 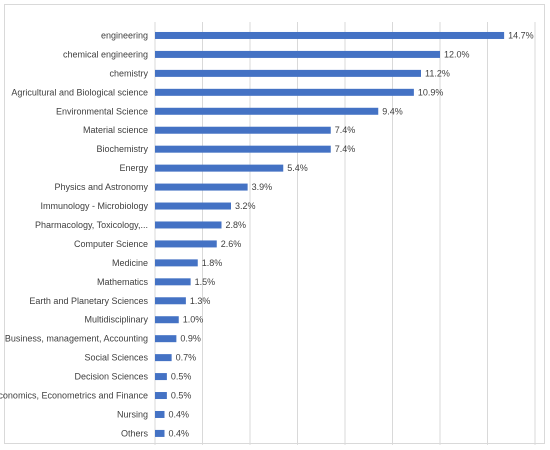 What do you see at coordinates (74, 396) in the screenshot?
I see `category-label: Economics, Econometrics and Finance` at bounding box center [74, 396].